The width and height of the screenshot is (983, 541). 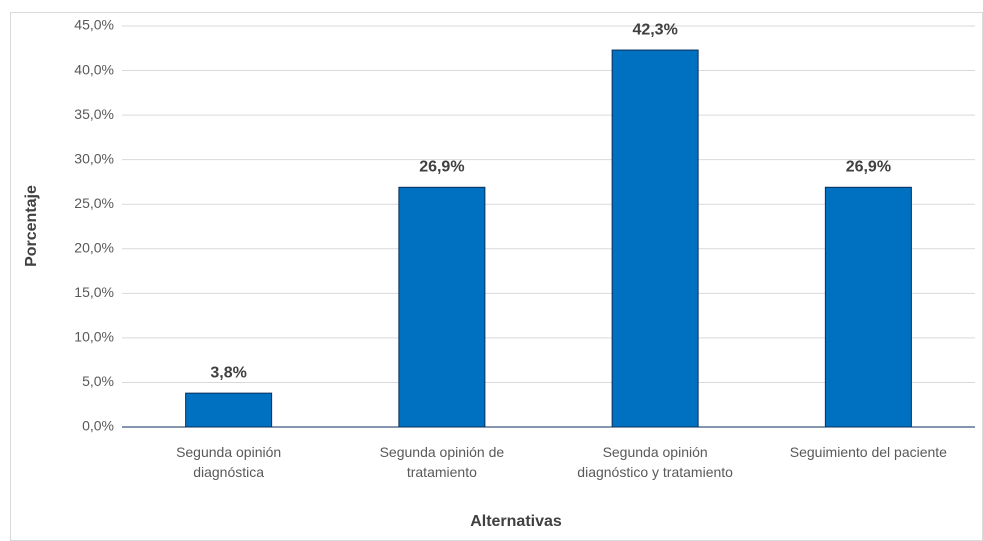 What do you see at coordinates (98, 426) in the screenshot?
I see `y-tick-label: 0,0%` at bounding box center [98, 426].